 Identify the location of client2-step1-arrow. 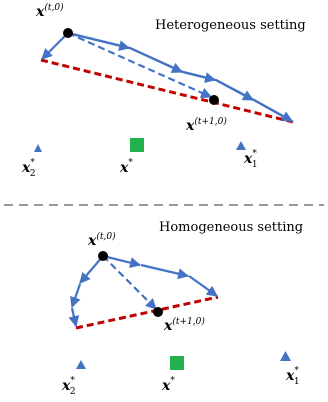
(91, 269).